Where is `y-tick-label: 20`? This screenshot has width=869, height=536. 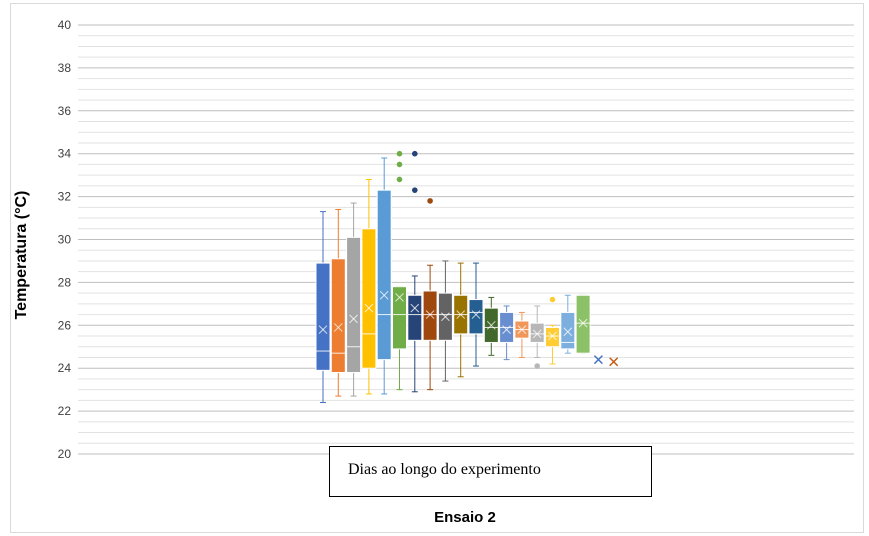 y-tick-label: 20 is located at coordinates (65, 454).